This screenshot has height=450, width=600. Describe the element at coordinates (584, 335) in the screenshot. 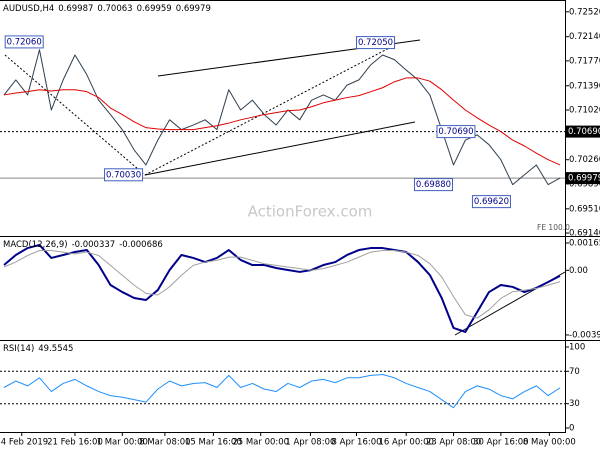

I see `y-tick-label: -0.003922` at that location.